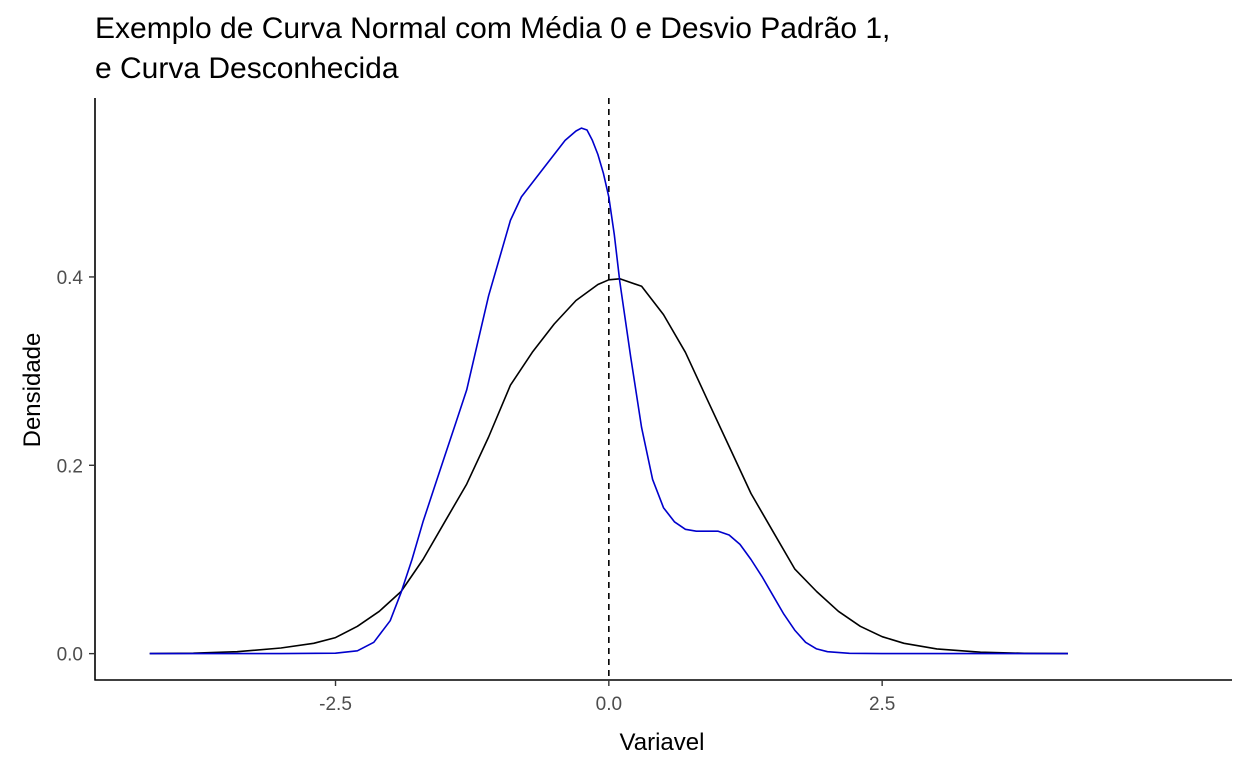 The image size is (1248, 768). I want to click on y-tick-label: 0.0, so click(70, 655).